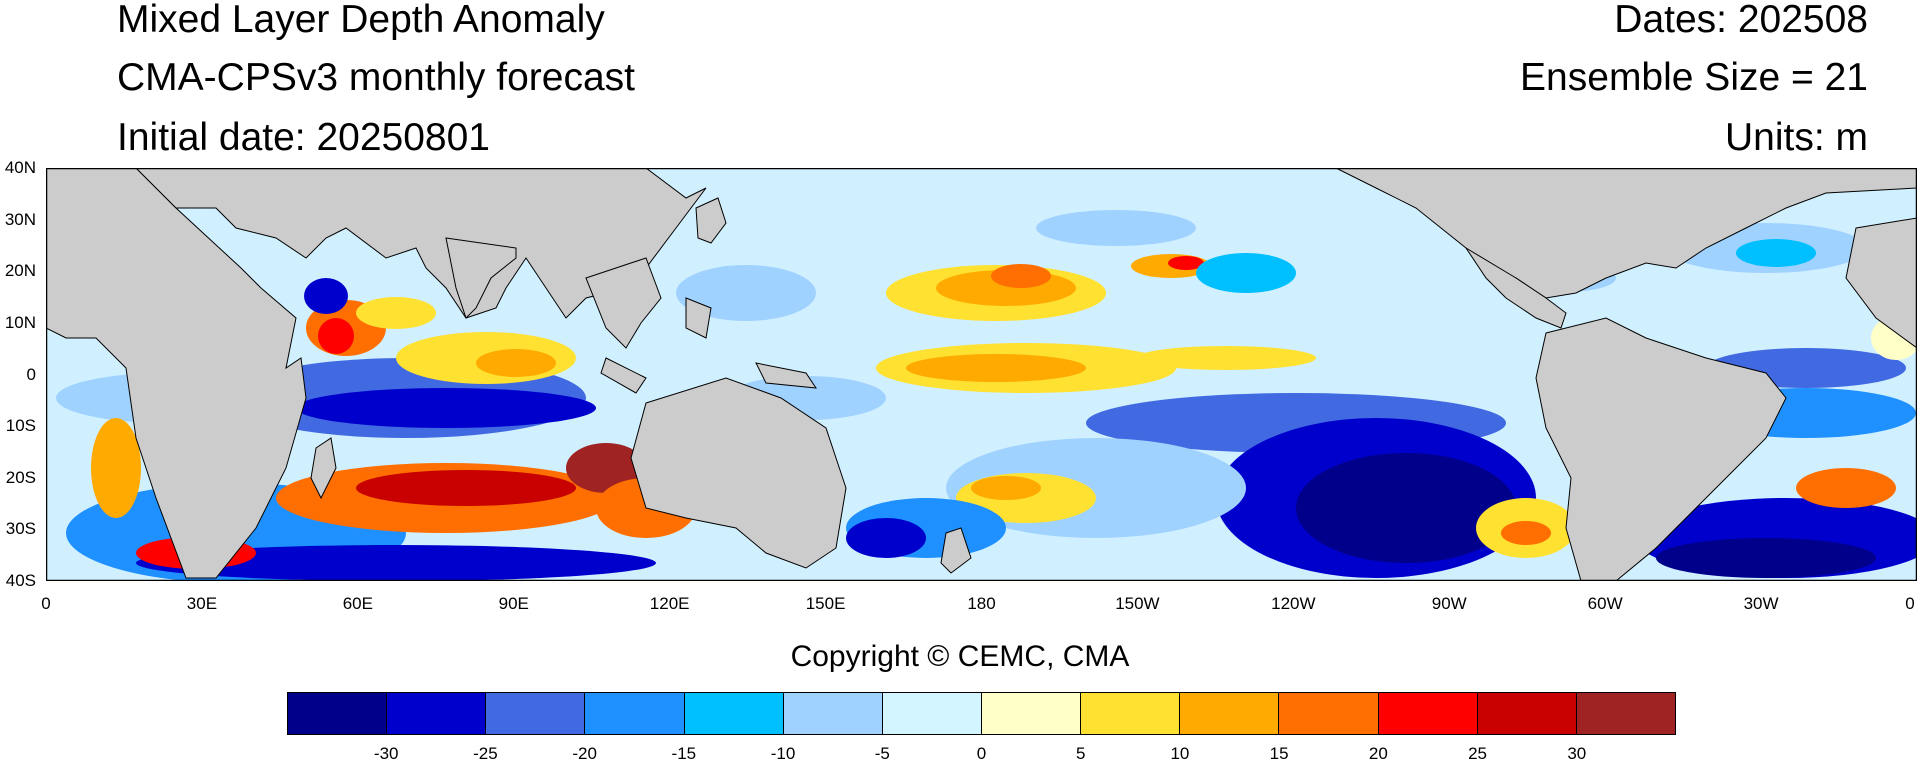  What do you see at coordinates (825, 603) in the screenshot?
I see `lon-tick-label: 150E` at bounding box center [825, 603].